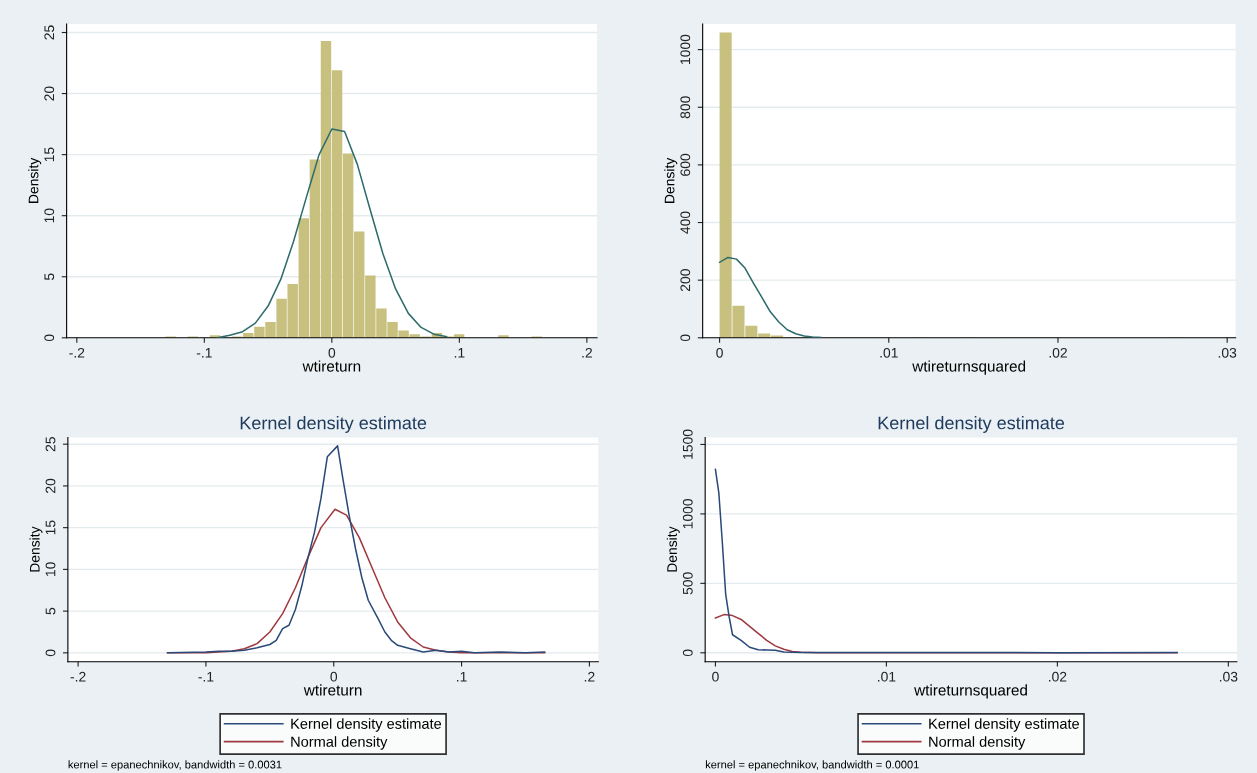 Image resolution: width=1257 pixels, height=773 pixels. I want to click on y-tick-label: 800, so click(685, 107).